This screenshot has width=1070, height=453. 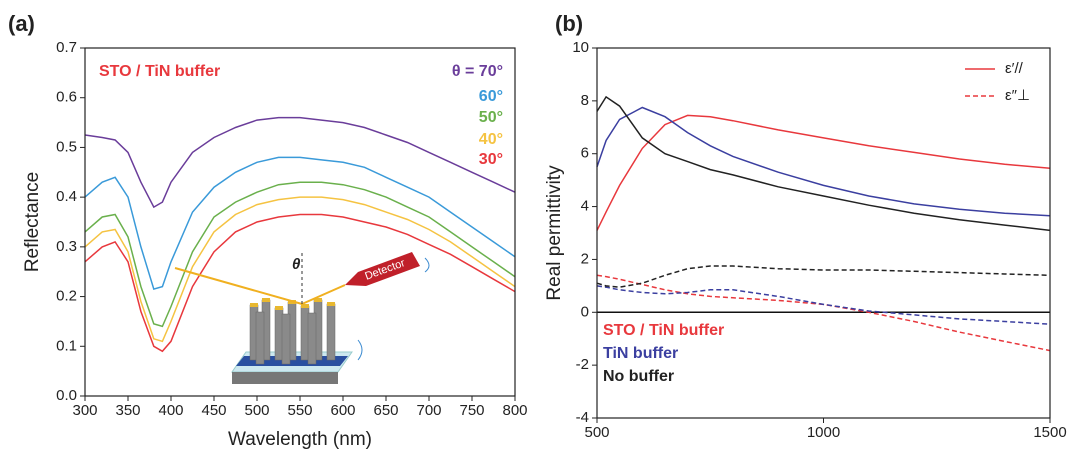 I want to click on reflected-beam, so click(x=323, y=294).